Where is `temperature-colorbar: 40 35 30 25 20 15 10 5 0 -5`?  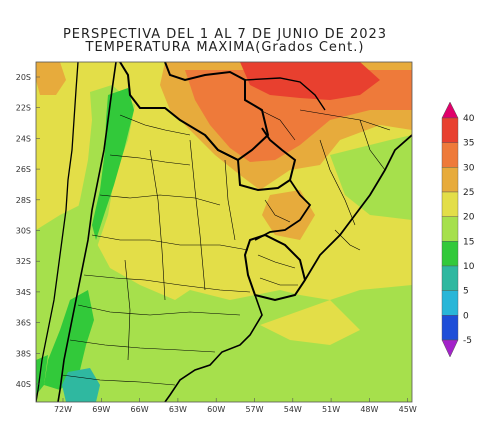
temperature-colorbar: 40 35 30 25 20 15 10 5 0 -5 is located at coordinates (458, 229).